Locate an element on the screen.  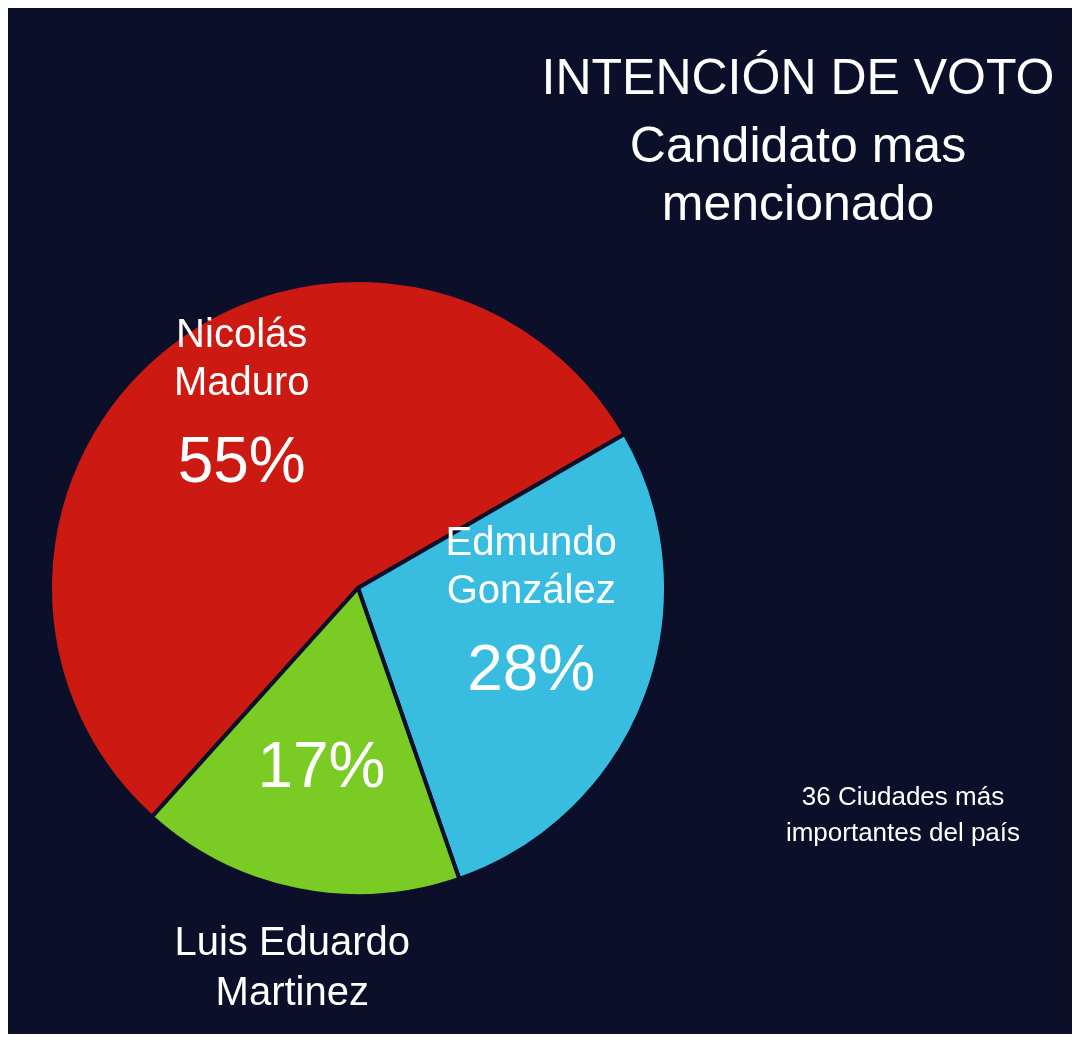
data-label: 17% is located at coordinates (321, 764).